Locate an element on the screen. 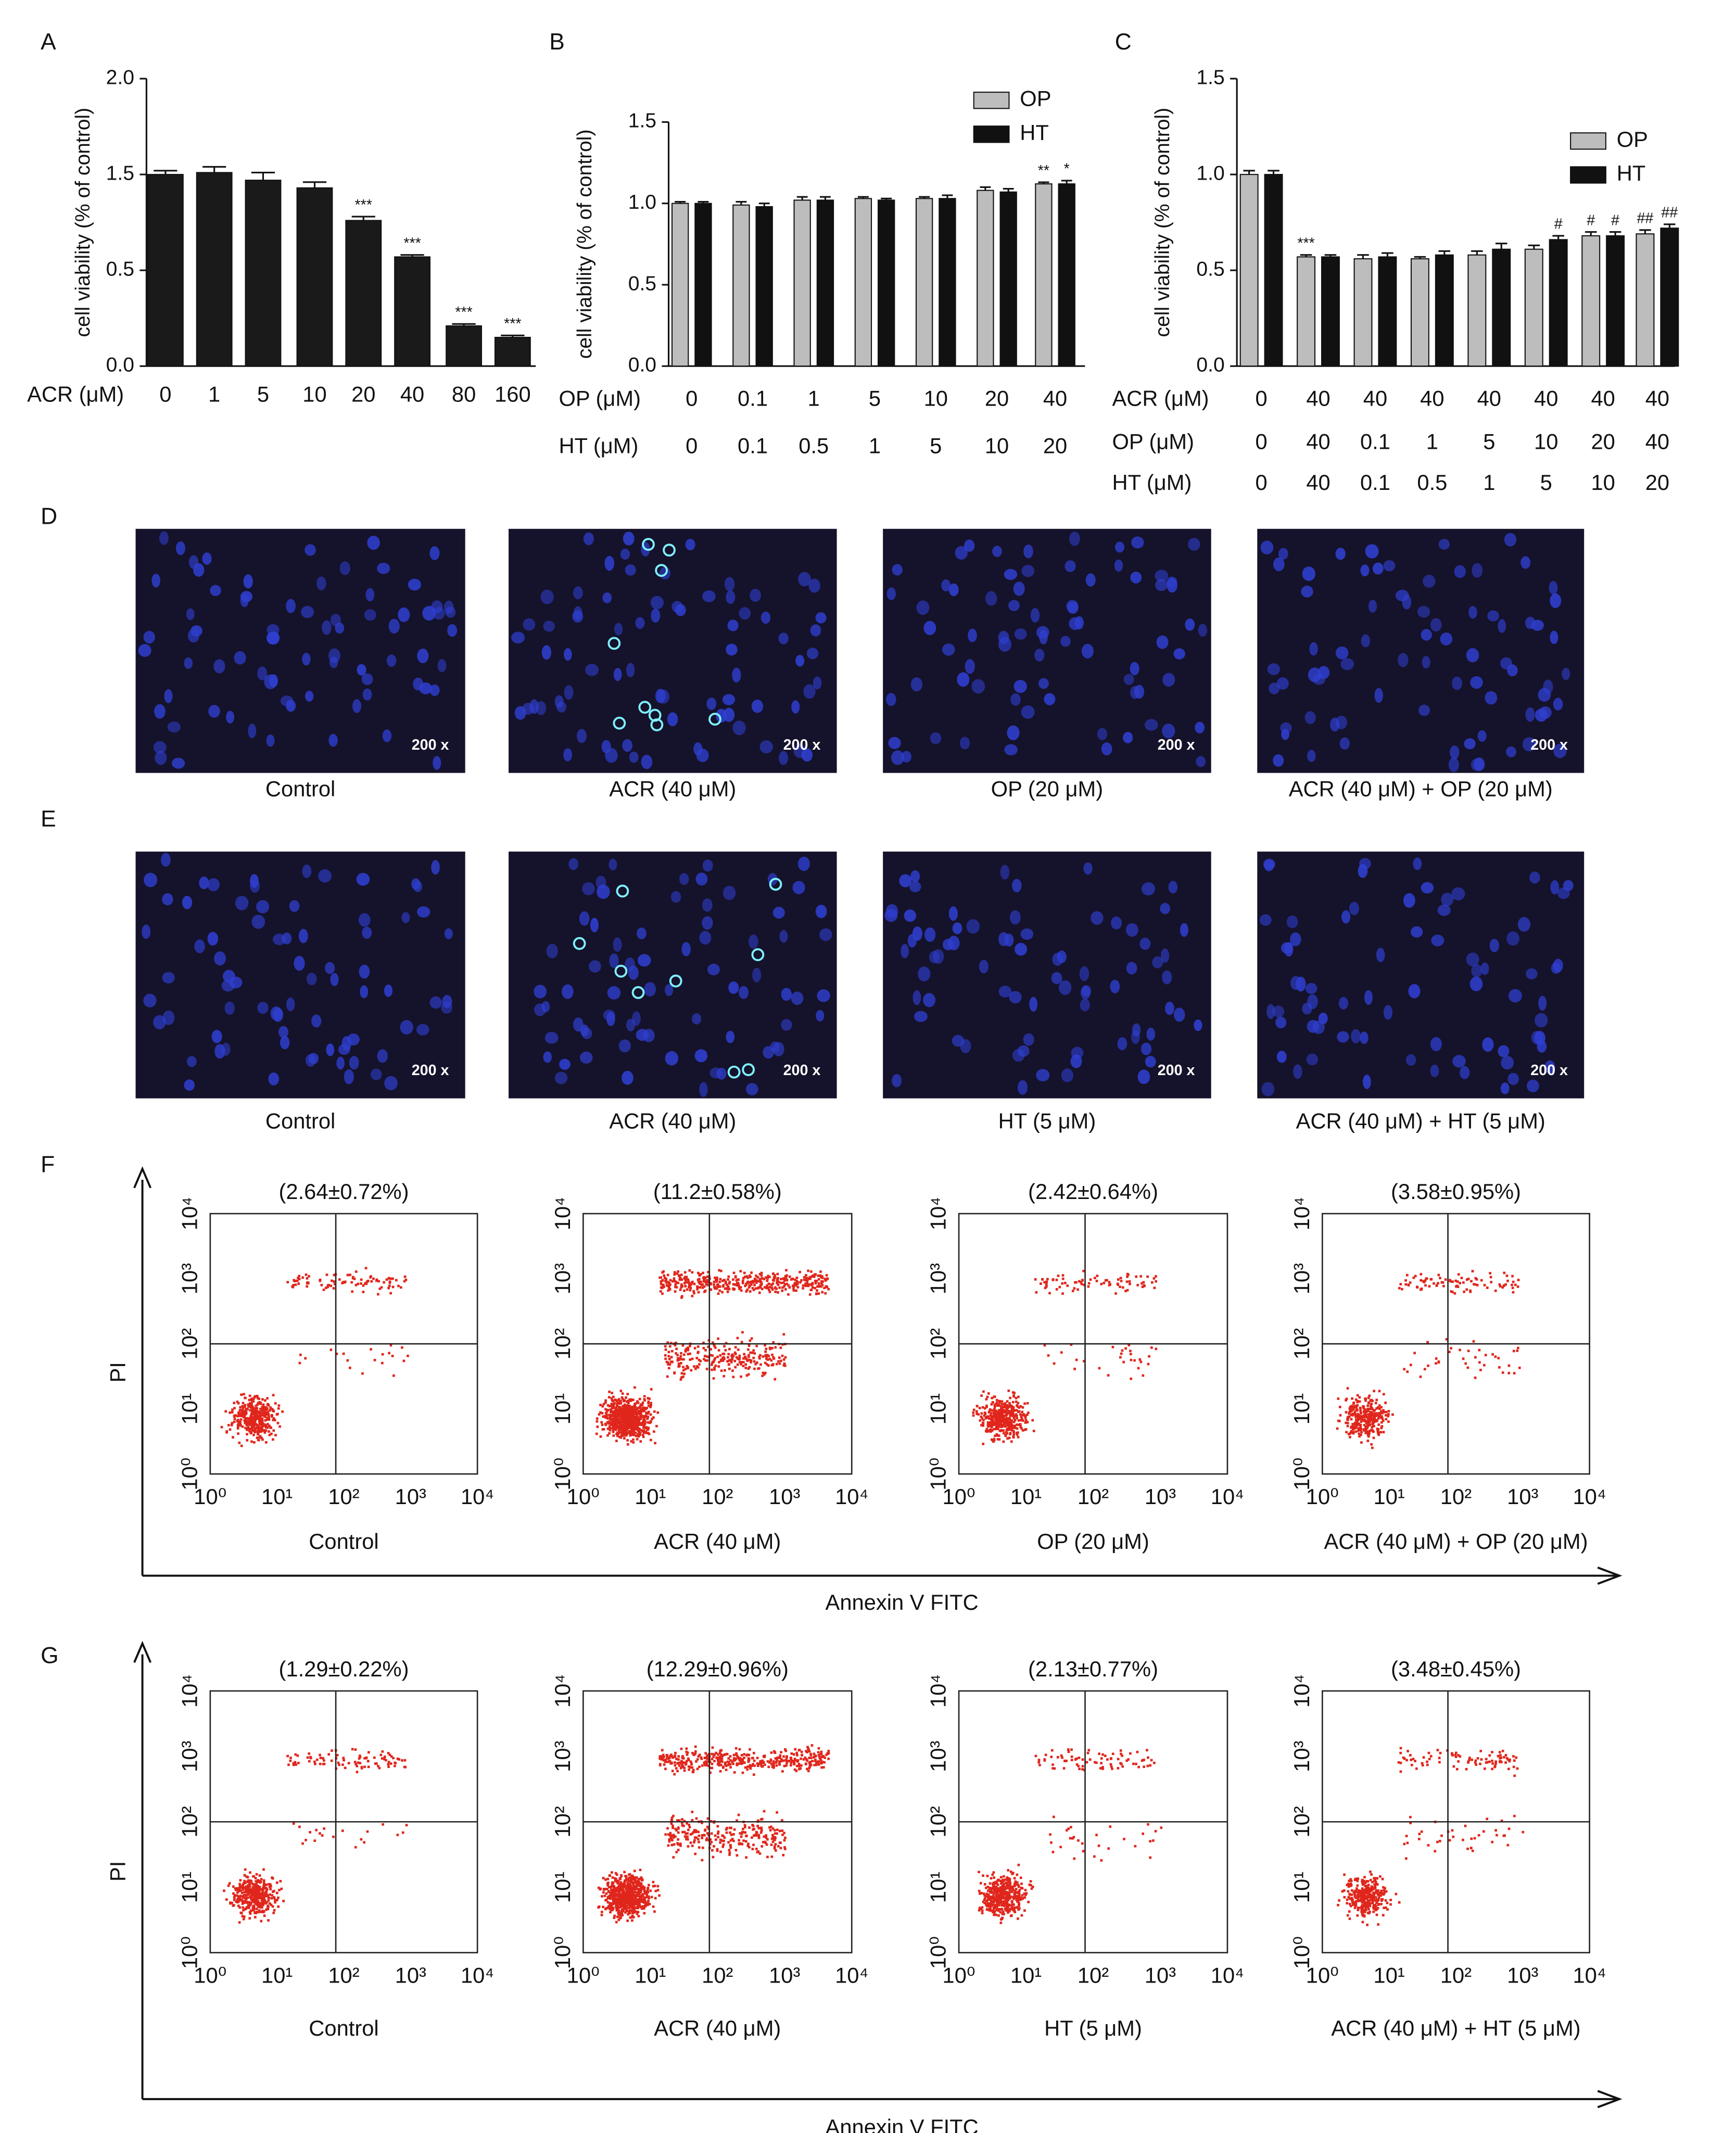  x-tick-label: 5 is located at coordinates (1489, 442).